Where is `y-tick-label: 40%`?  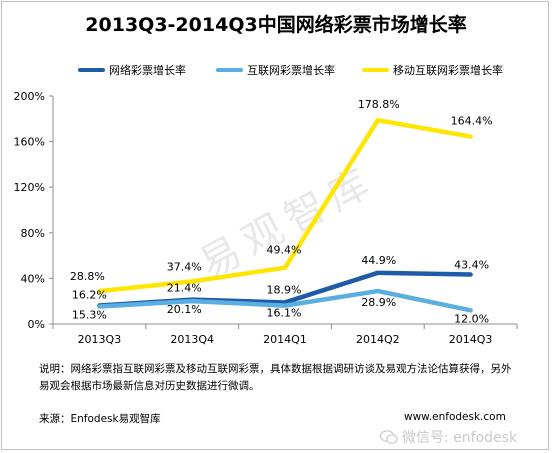
y-tick-label: 40% is located at coordinates (33, 278).